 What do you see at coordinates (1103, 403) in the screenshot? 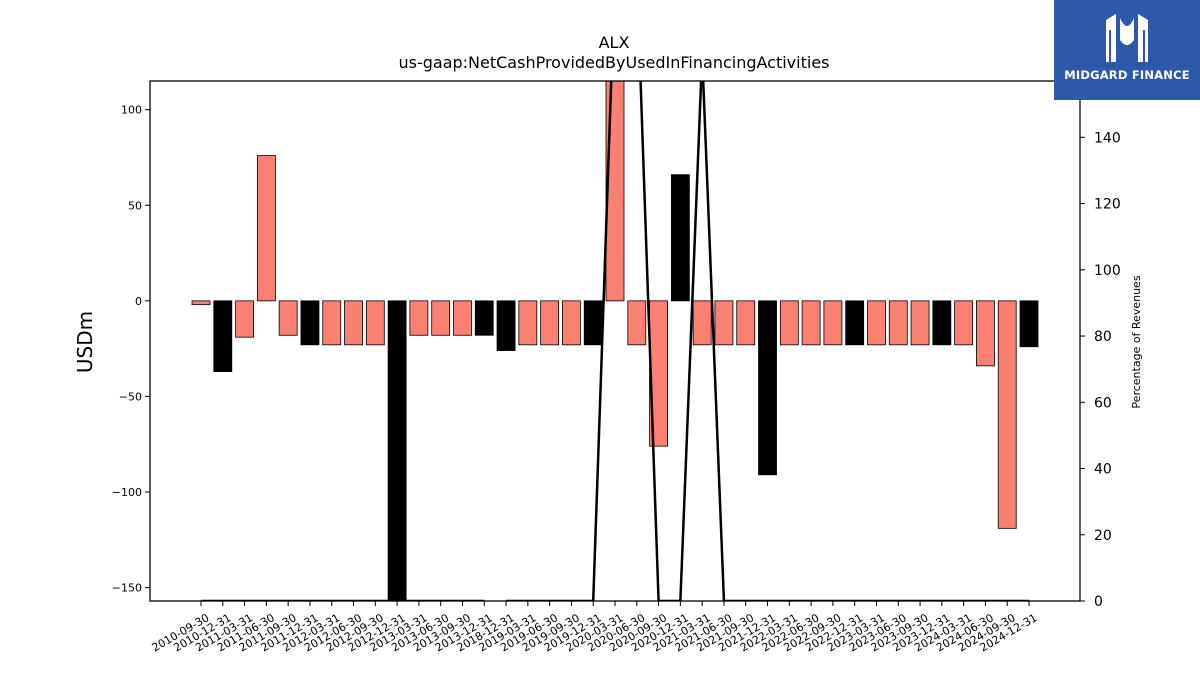
I see `y2-tick-label: 60` at bounding box center [1103, 403].